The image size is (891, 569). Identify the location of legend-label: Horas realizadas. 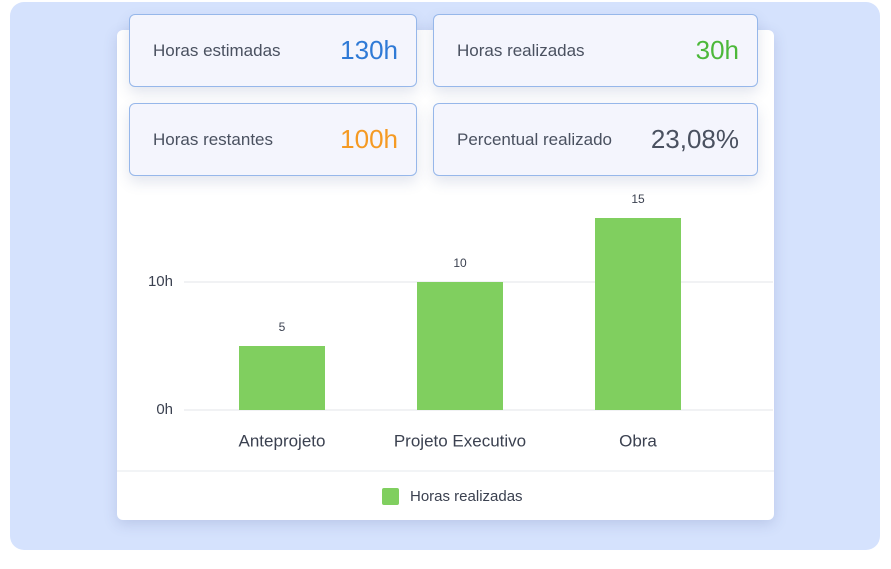
(466, 496).